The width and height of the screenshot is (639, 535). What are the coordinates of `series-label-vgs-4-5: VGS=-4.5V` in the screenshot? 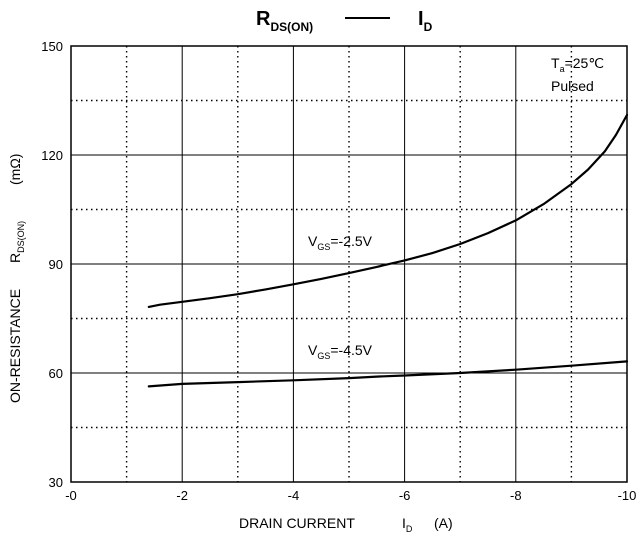 It's located at (340, 351).